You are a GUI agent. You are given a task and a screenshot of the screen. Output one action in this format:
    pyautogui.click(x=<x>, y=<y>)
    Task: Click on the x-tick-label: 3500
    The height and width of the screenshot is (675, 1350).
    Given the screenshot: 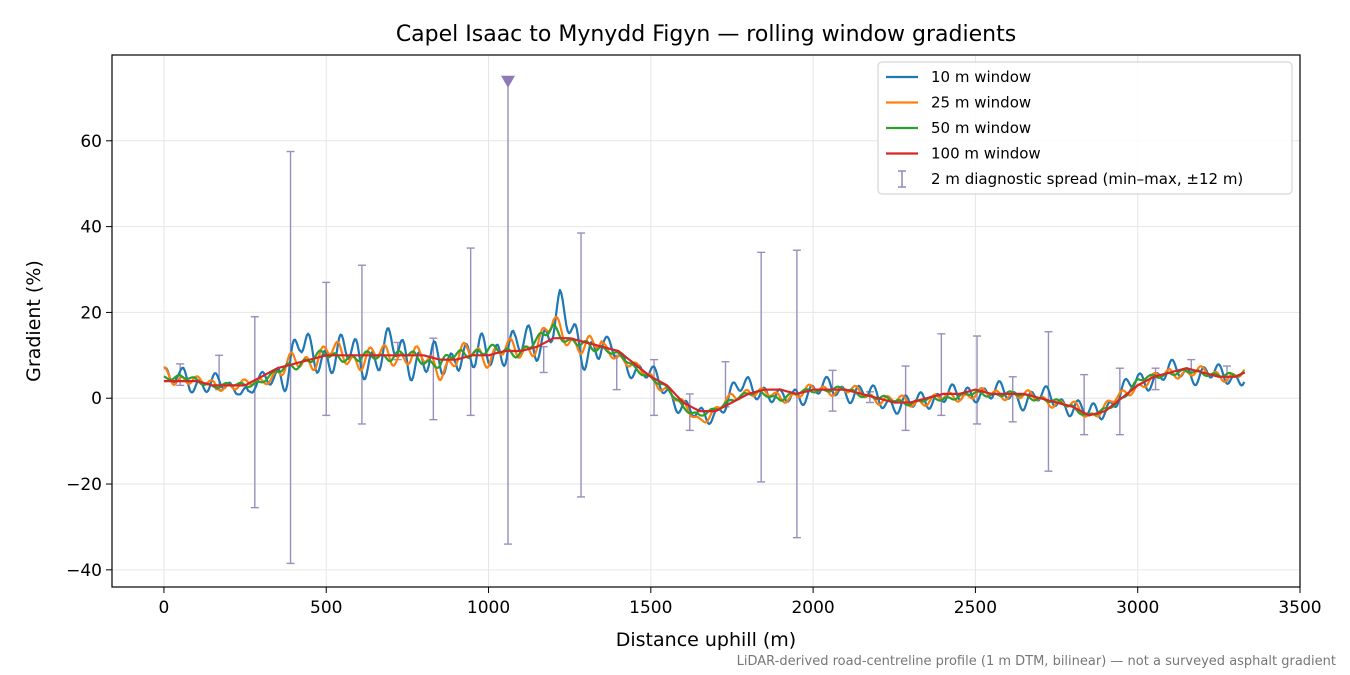 What is the action you would take?
    pyautogui.click(x=1299, y=608)
    